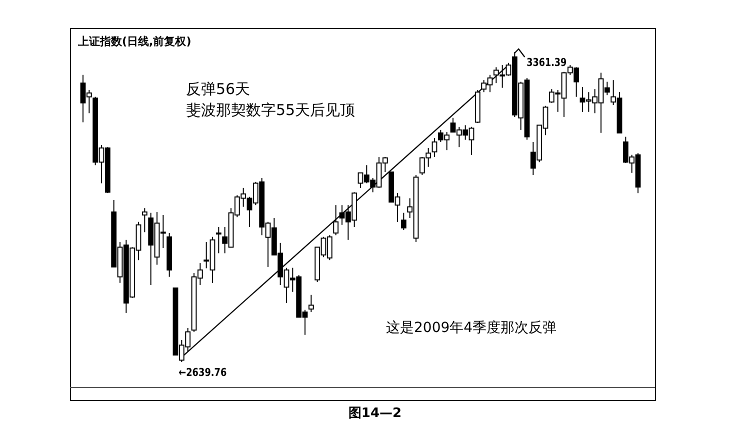 This screenshot has width=747, height=447. What do you see at coordinates (208, 372) in the screenshot?
I see `text: ←2639.76` at bounding box center [208, 372].